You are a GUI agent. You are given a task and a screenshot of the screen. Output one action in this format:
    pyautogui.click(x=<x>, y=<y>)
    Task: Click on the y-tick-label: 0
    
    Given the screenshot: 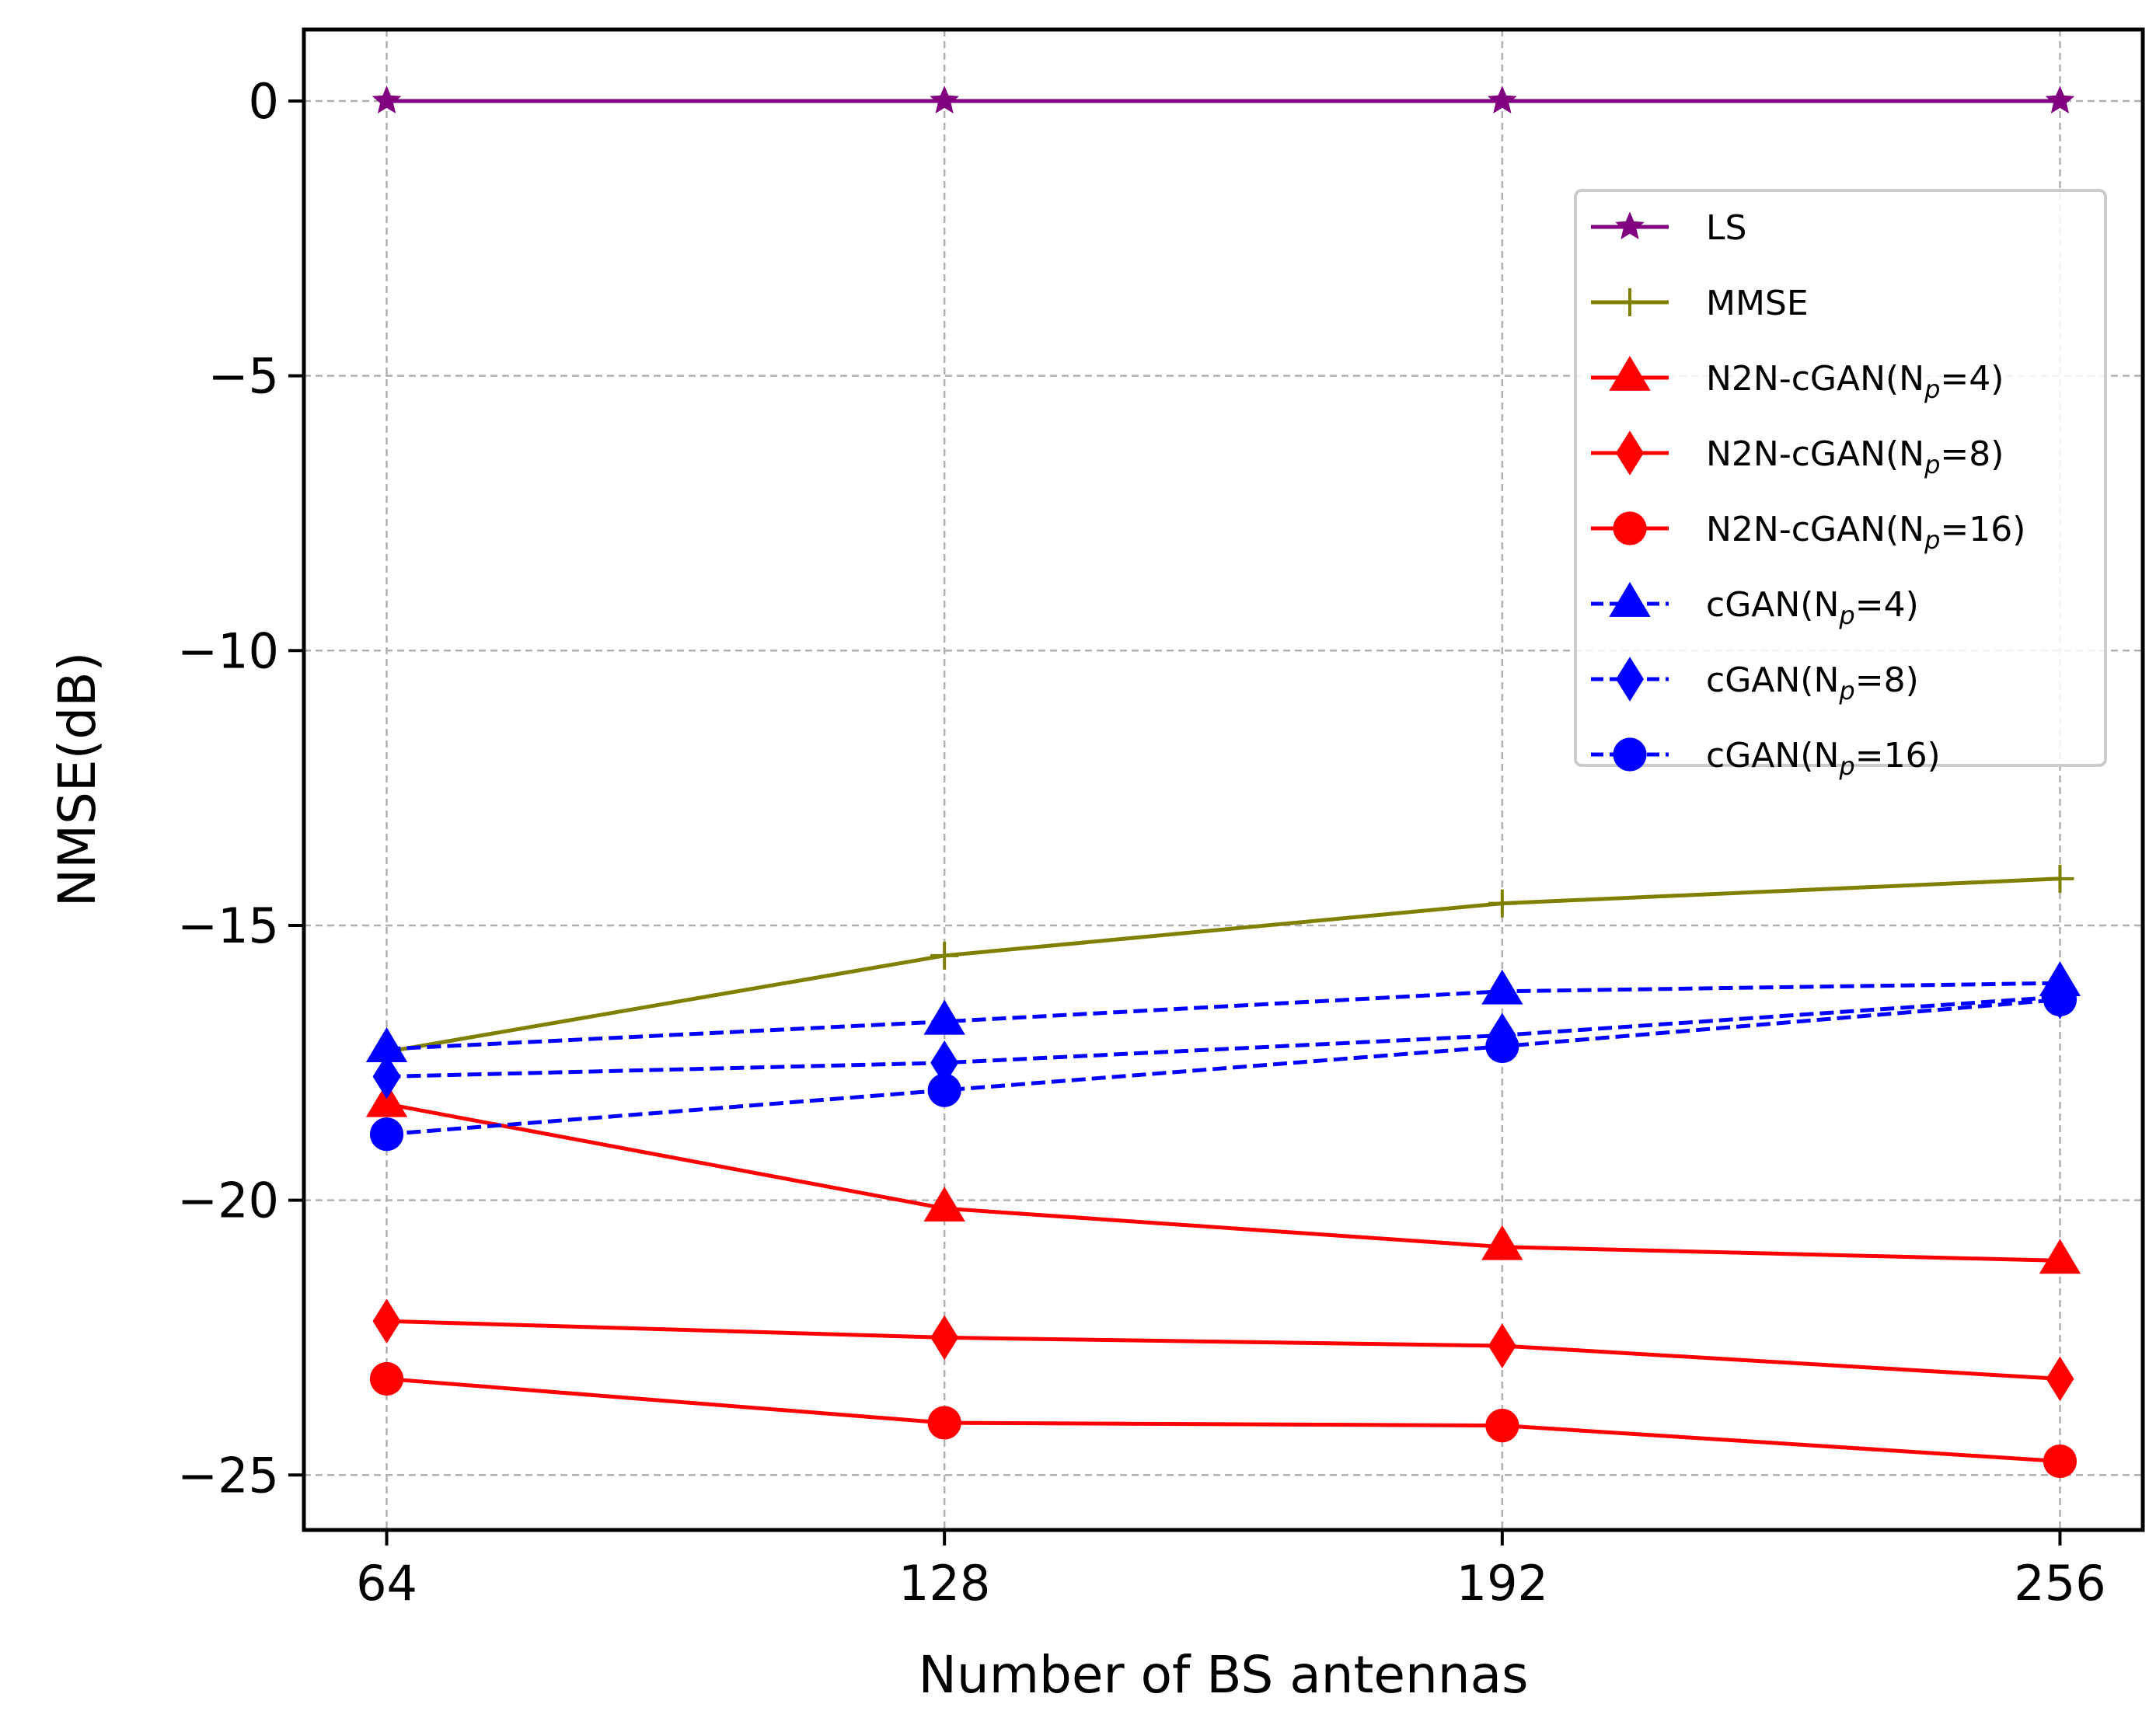 What is the action you would take?
    pyautogui.click(x=264, y=101)
    